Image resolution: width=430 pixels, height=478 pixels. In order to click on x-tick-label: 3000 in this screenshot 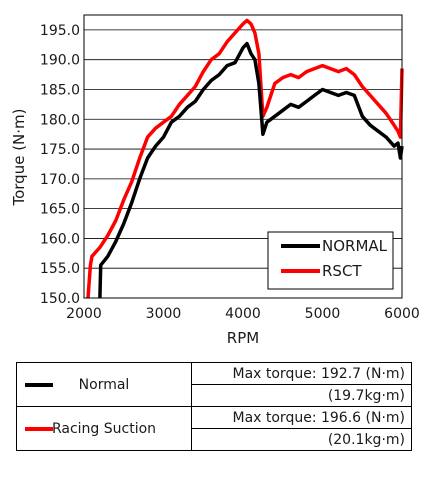, I will do `click(164, 314)`.